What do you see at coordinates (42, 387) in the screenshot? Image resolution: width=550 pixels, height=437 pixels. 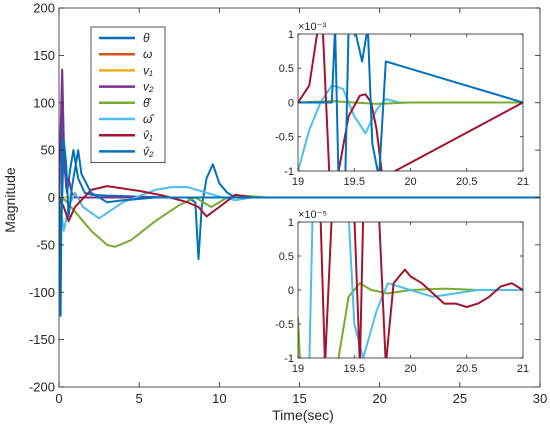 I see `y-tick-label: -200` at bounding box center [42, 387].